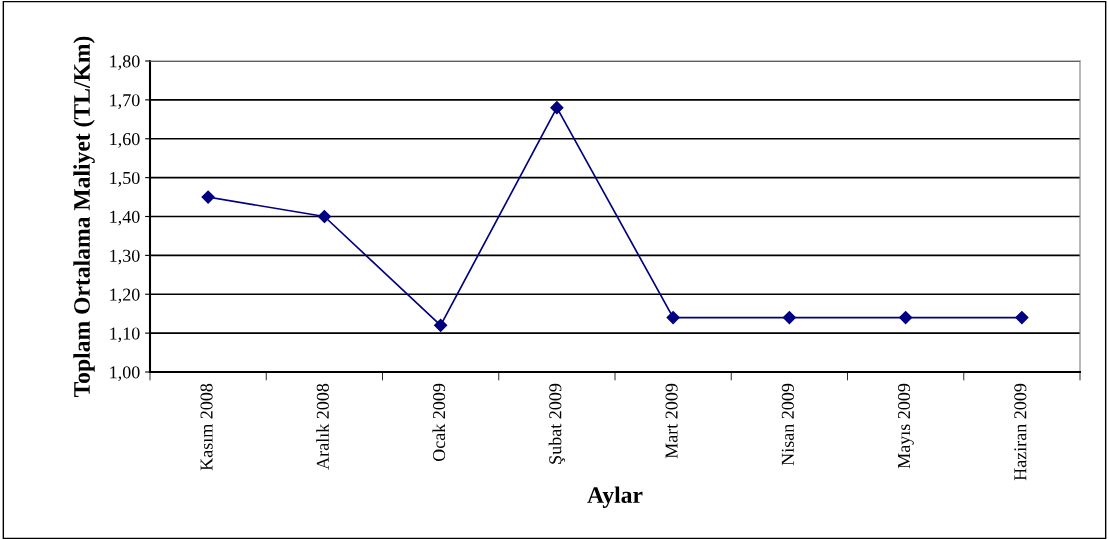 Image resolution: width=1109 pixels, height=540 pixels. I want to click on x-axis-title: Aylar, so click(615, 497).